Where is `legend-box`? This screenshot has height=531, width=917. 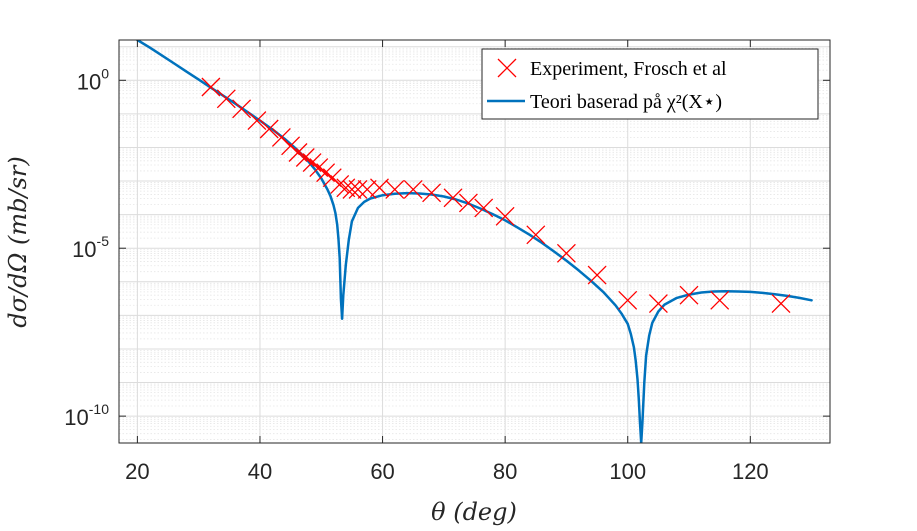 legend-box is located at coordinates (650, 84).